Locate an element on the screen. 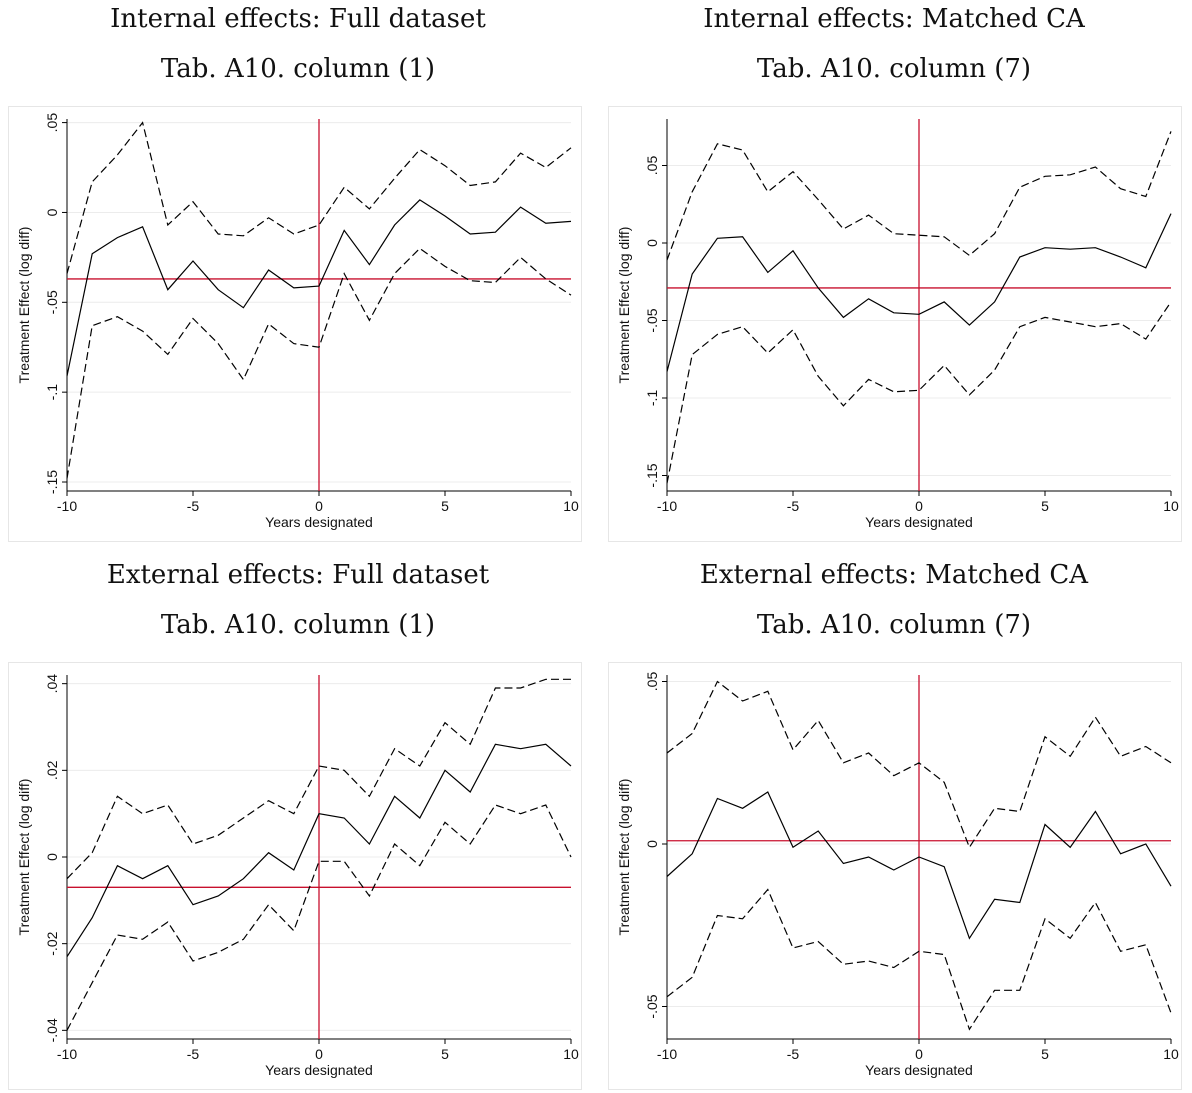 Image resolution: width=1192 pixels, height=1093 pixels. y-tick-label: -.02 is located at coordinates (52, 943).